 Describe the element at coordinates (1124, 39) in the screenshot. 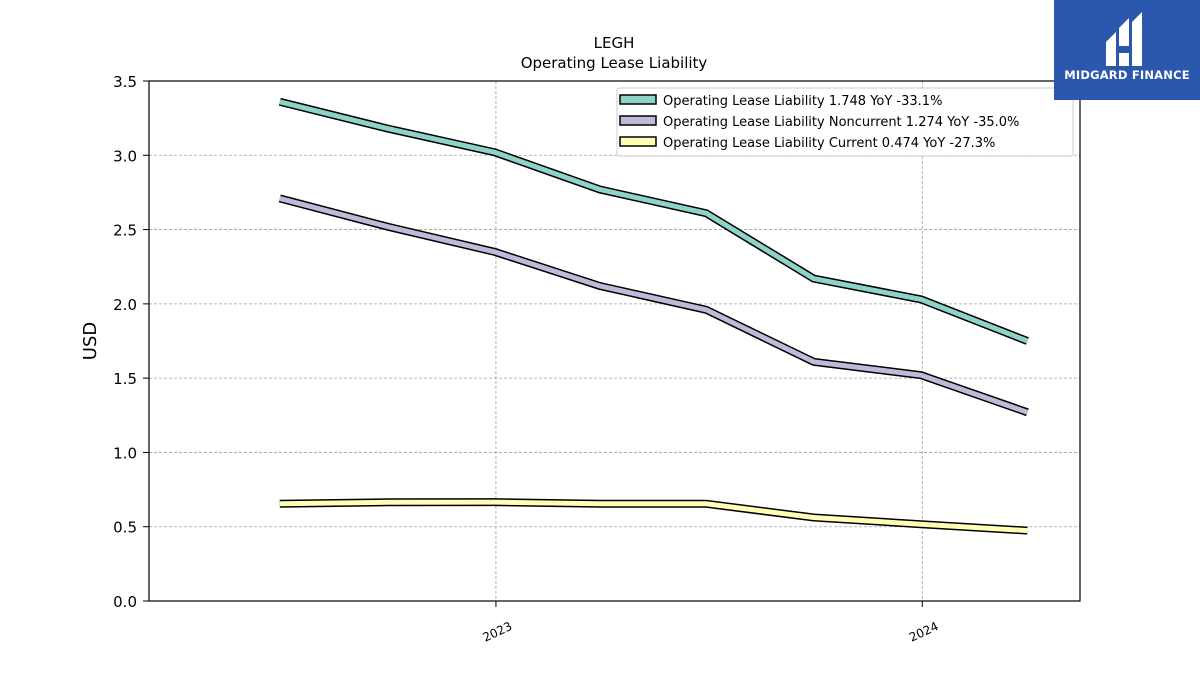

I see `logo-mark-icon` at that location.